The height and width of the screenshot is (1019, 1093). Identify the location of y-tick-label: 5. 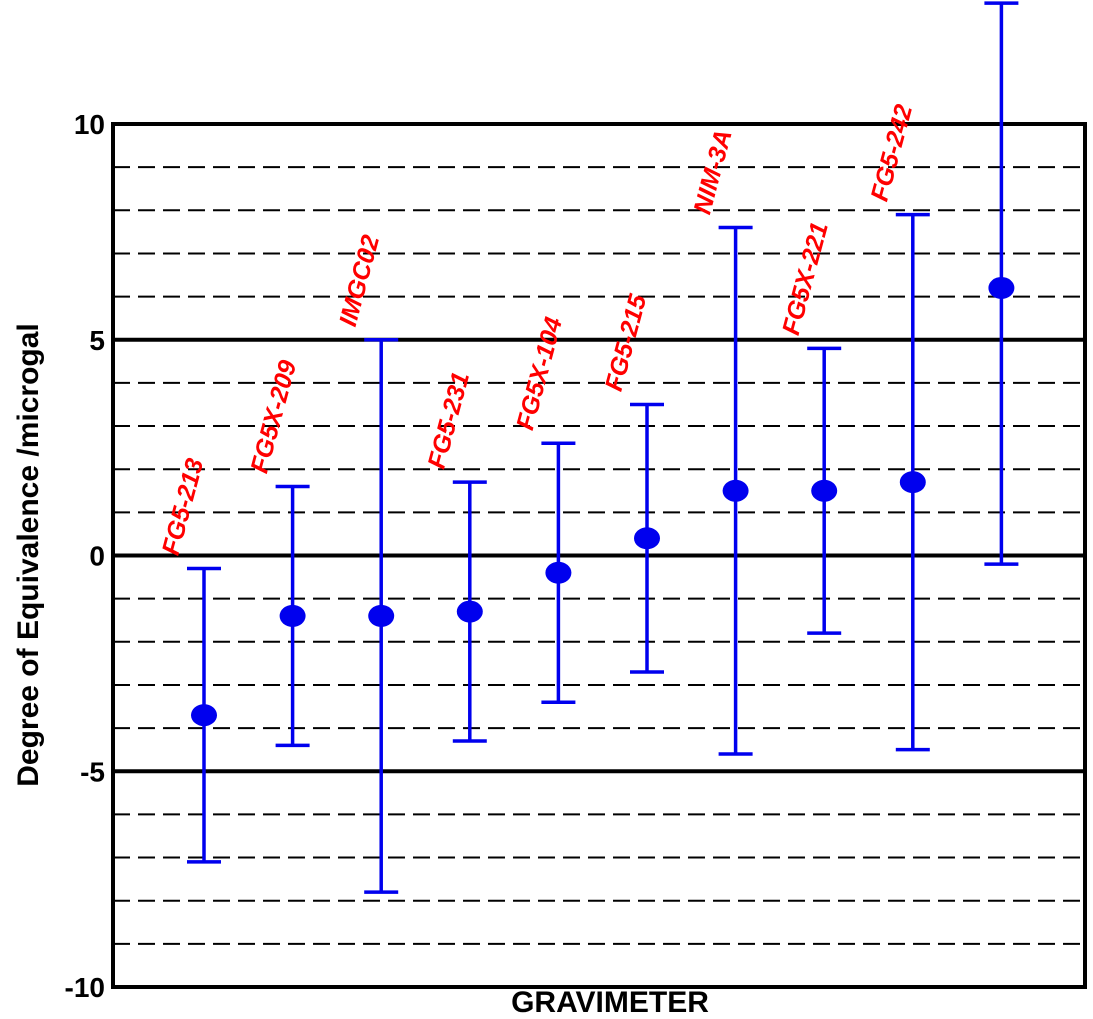
(97, 340).